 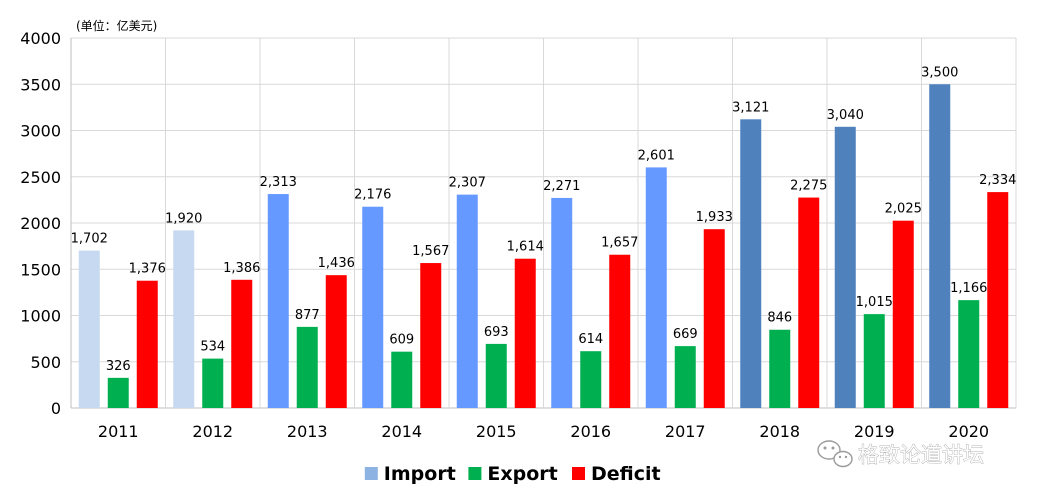 What do you see at coordinates (685, 431) in the screenshot?
I see `x-tick-label: 2017` at bounding box center [685, 431].